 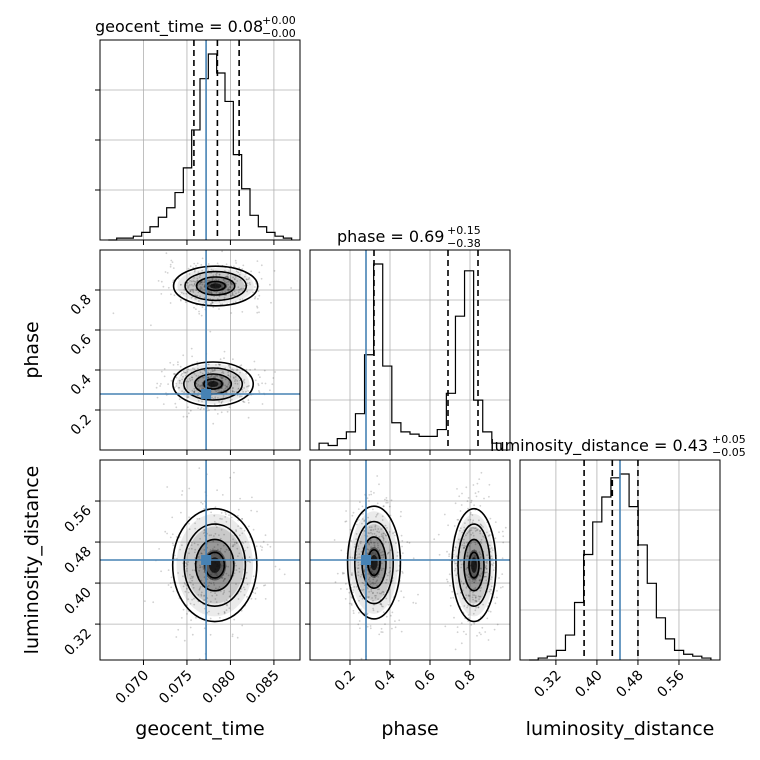 I want to click on panel-hist_phase, so click(x=410, y=352).